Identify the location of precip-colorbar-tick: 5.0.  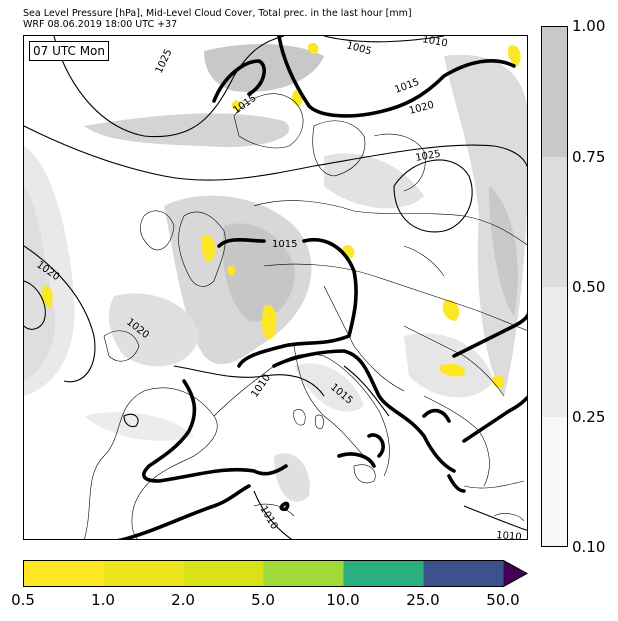
(263, 600).